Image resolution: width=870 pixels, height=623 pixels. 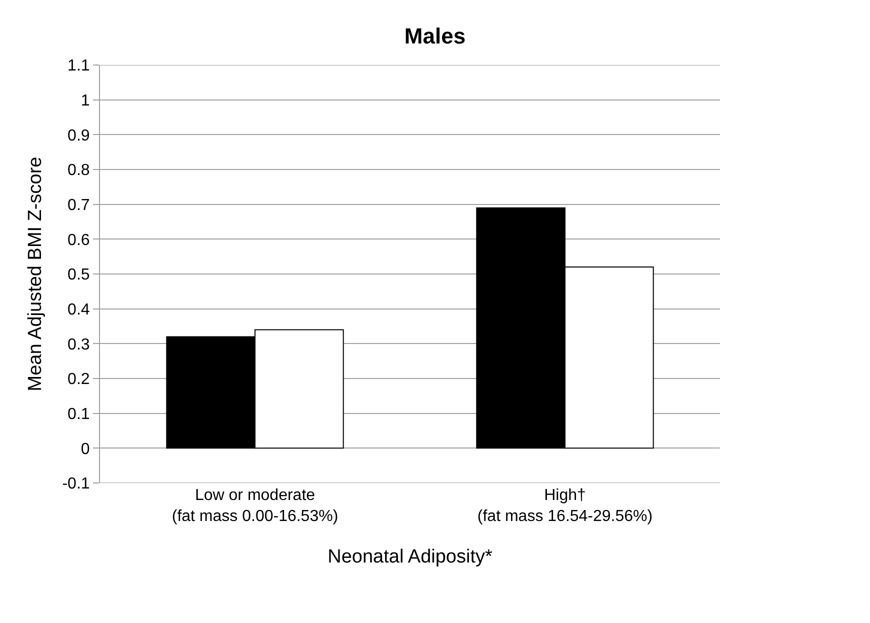 What do you see at coordinates (79, 309) in the screenshot?
I see `y-tick-label: 0.4` at bounding box center [79, 309].